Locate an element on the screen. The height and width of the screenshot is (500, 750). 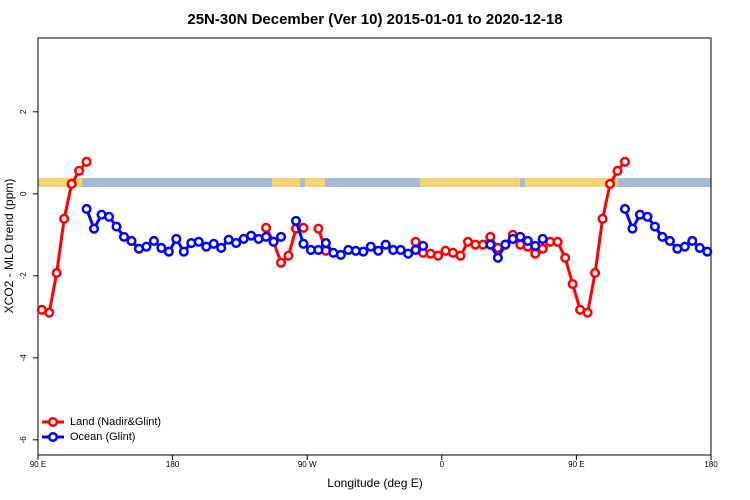
y-axis-label: XCO2 - MLO trend (ppm) is located at coordinates (9, 246).